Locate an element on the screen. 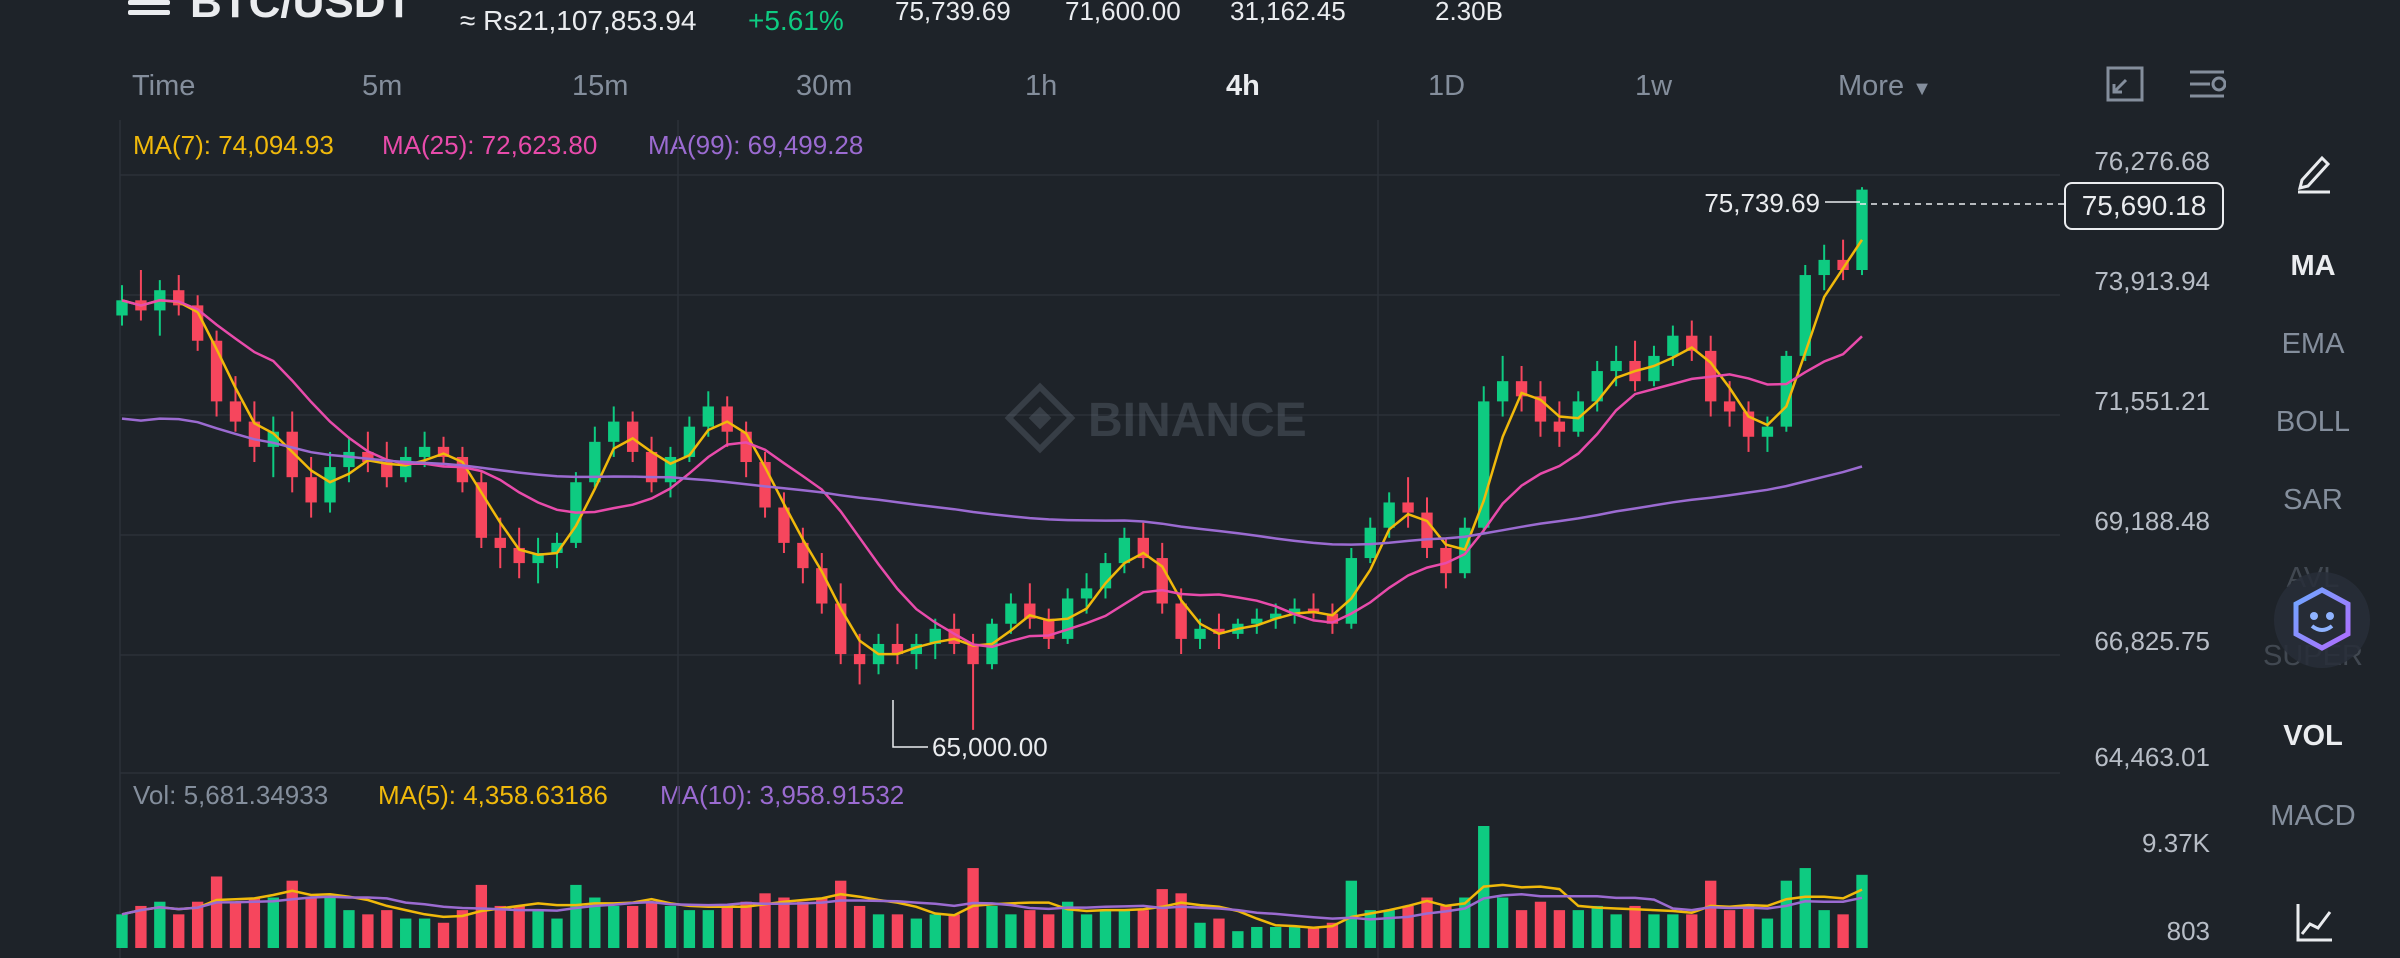  indicator-panel: MA EMA BOLL SAR AVL SUPER VOL MACD is located at coordinates (2313, 479).